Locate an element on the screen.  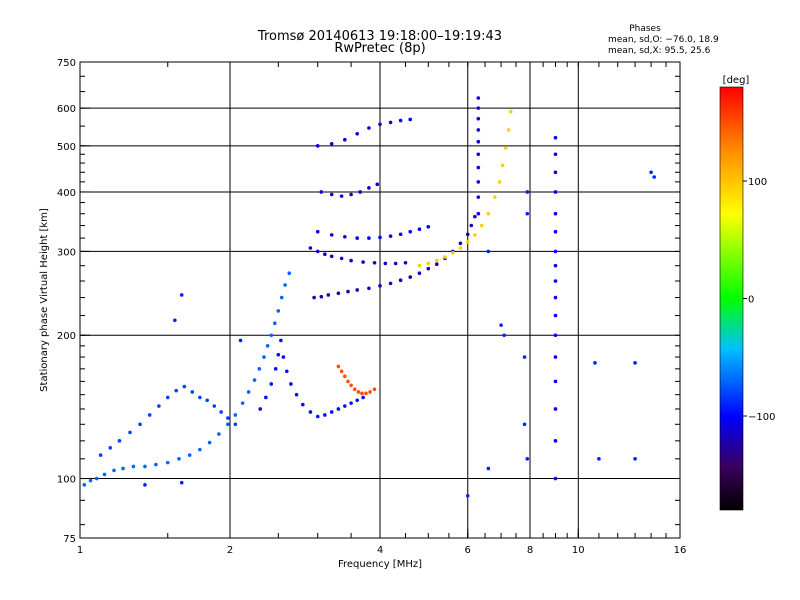
y-tick-label: 750 is located at coordinates (66, 63).